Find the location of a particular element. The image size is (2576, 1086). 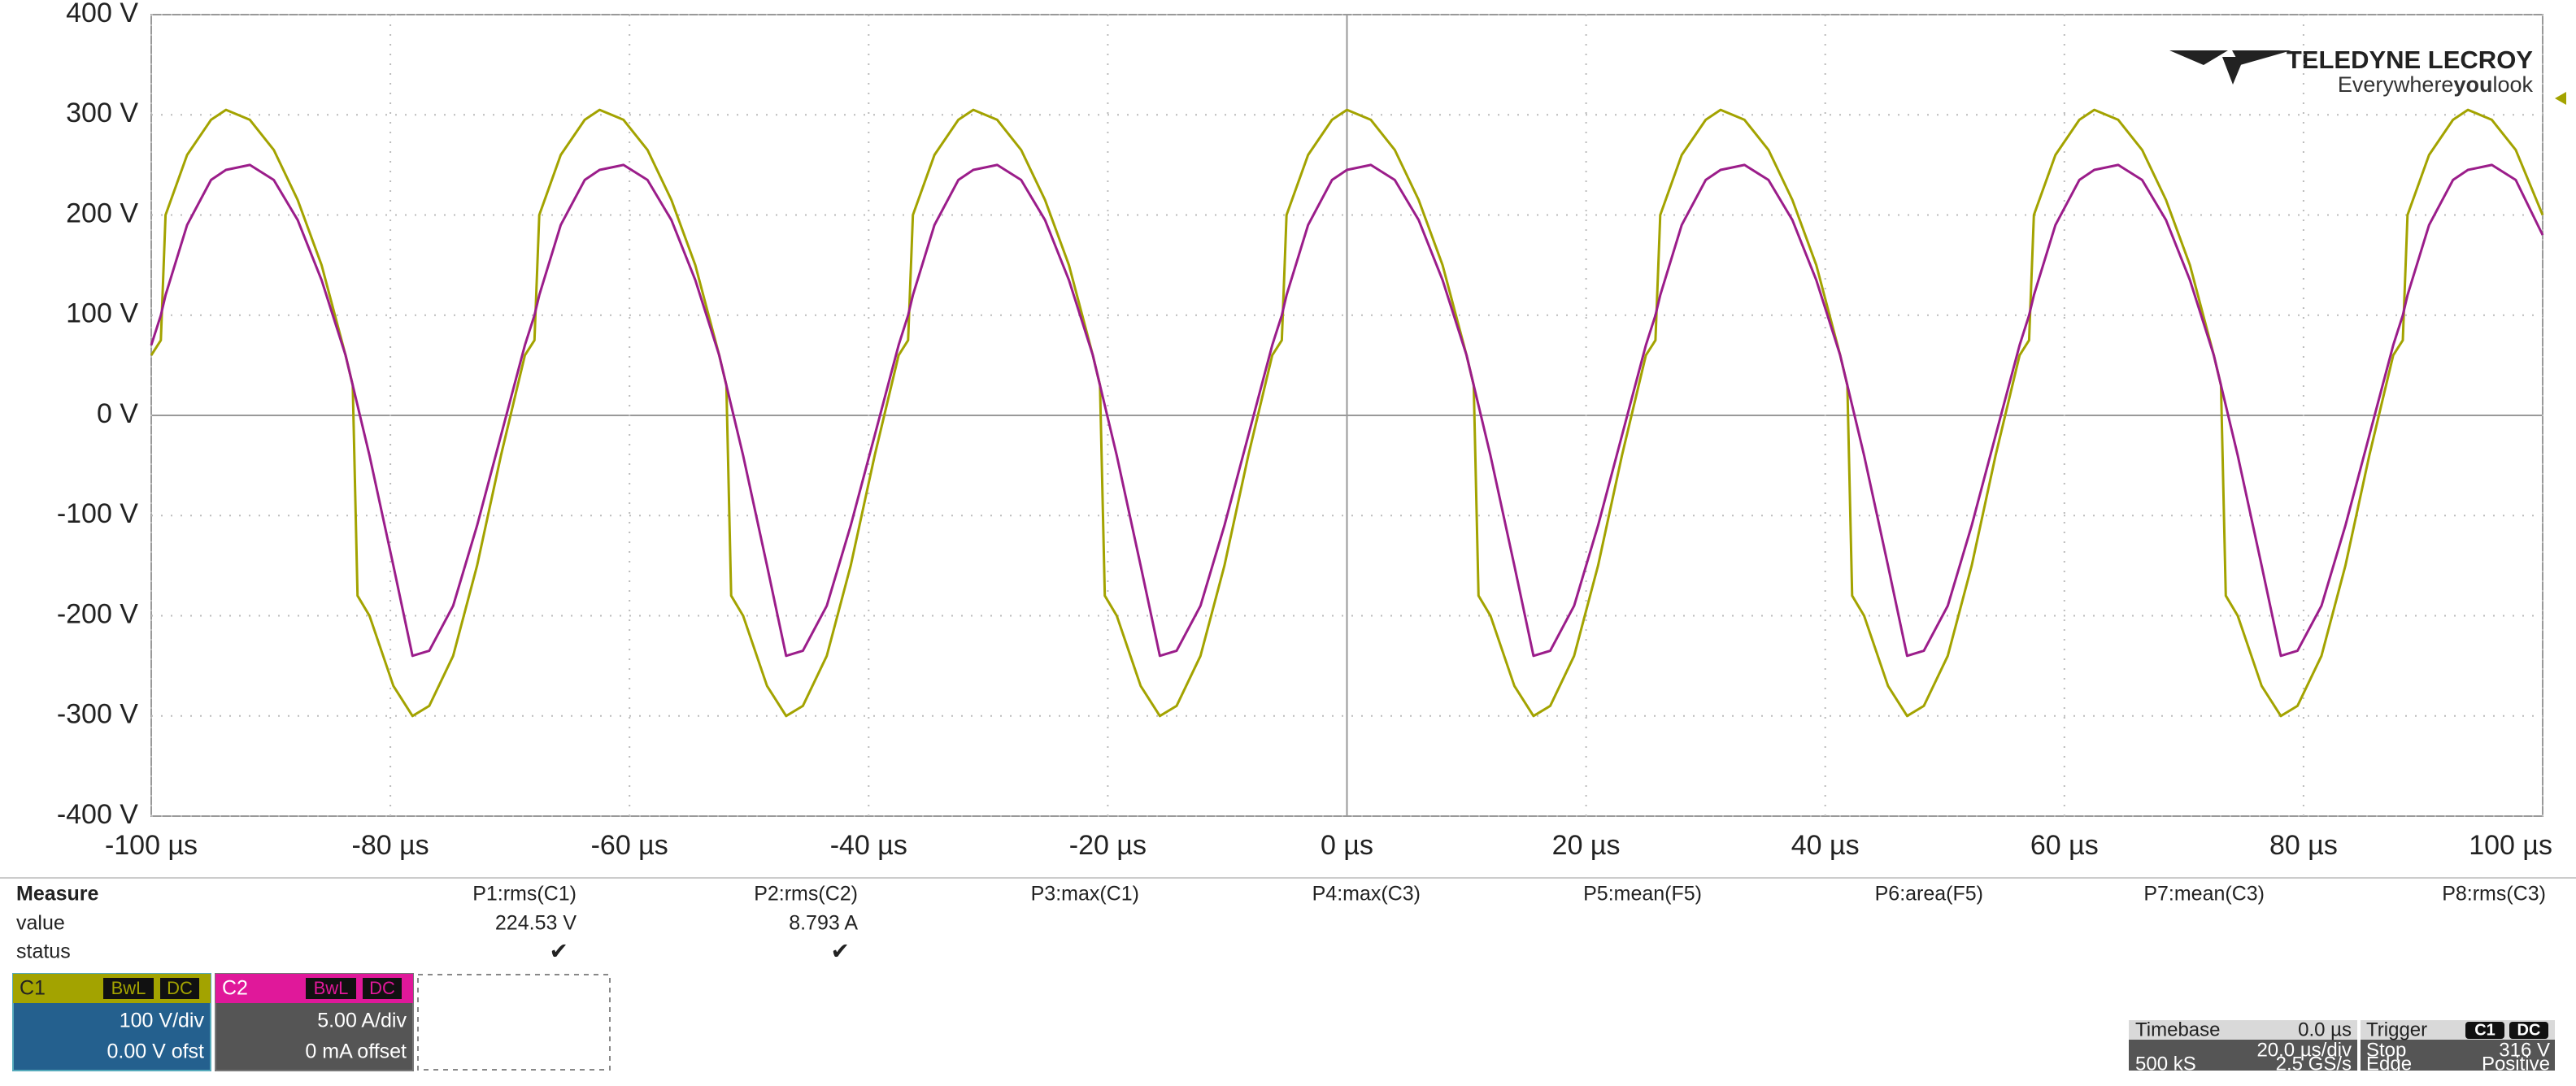

y-tick-label: -400 V is located at coordinates (97, 814).